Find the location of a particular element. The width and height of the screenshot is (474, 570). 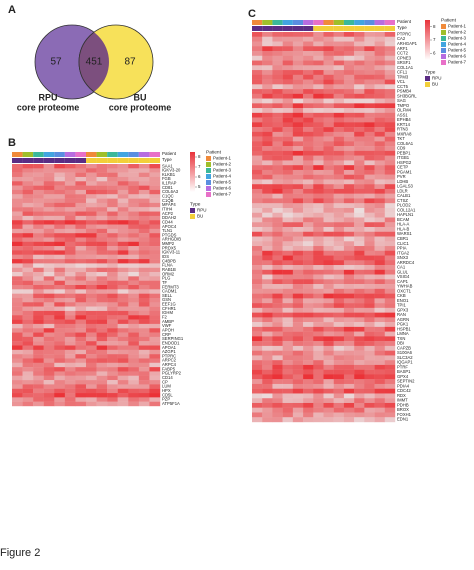

gene-label: LDLR is located at coordinates (402, 190).